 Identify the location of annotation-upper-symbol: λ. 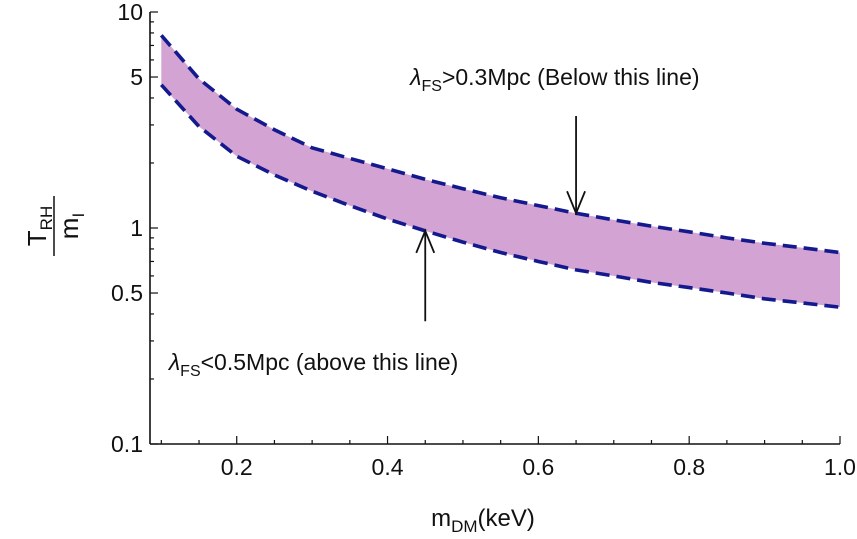
(414, 77).